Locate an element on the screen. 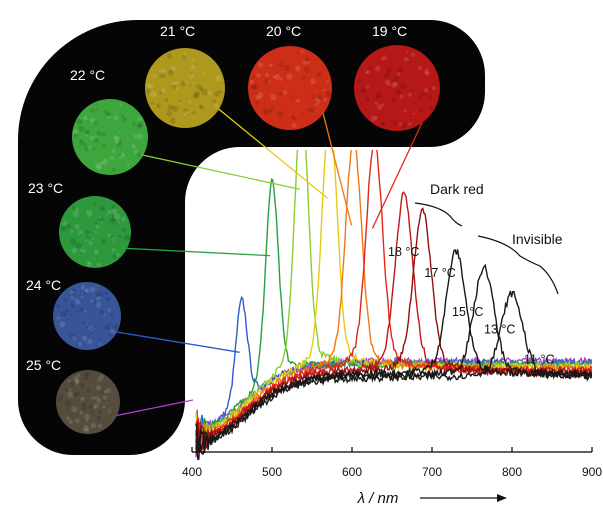  sample-label-23: 23 °C is located at coordinates (45, 188).